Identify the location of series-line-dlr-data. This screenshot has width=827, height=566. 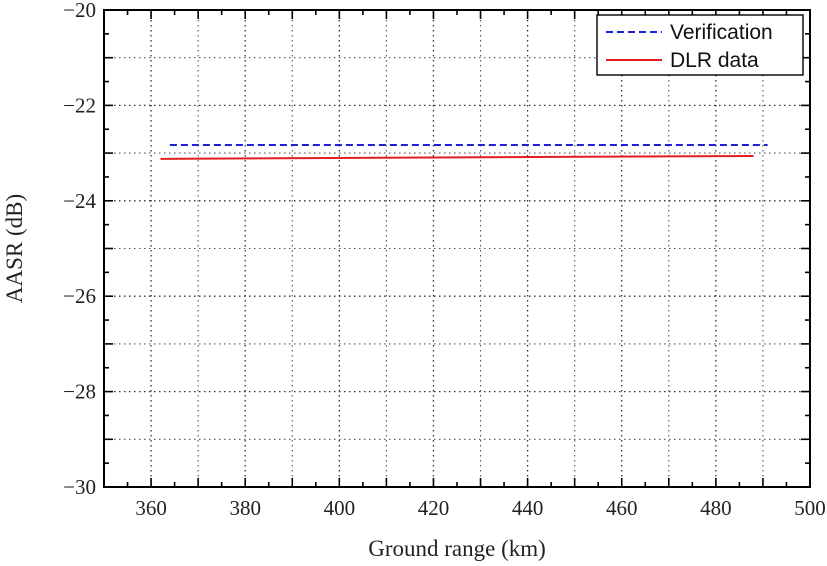
(457, 157).